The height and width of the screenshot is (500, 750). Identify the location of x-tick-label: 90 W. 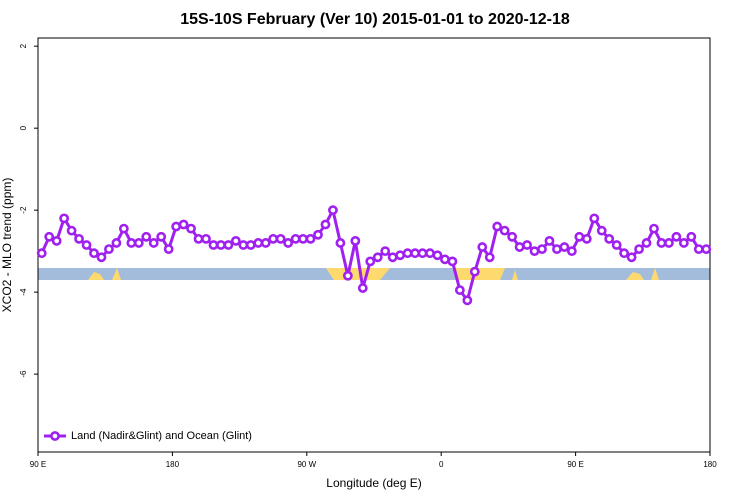
(306, 464).